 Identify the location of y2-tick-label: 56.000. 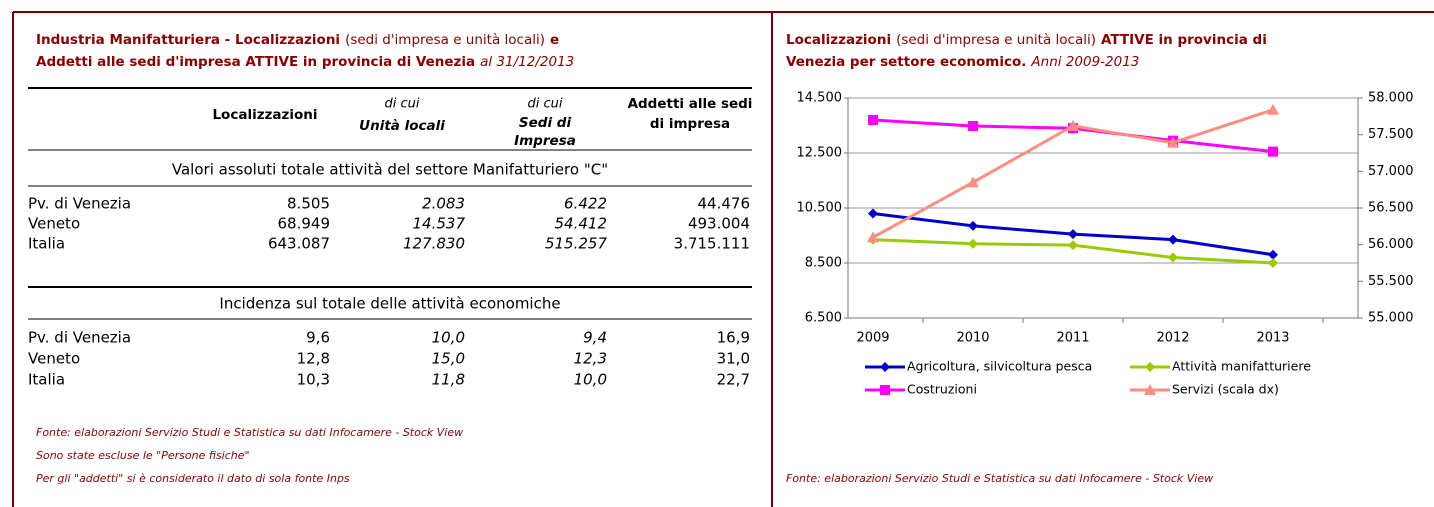
(1391, 244).